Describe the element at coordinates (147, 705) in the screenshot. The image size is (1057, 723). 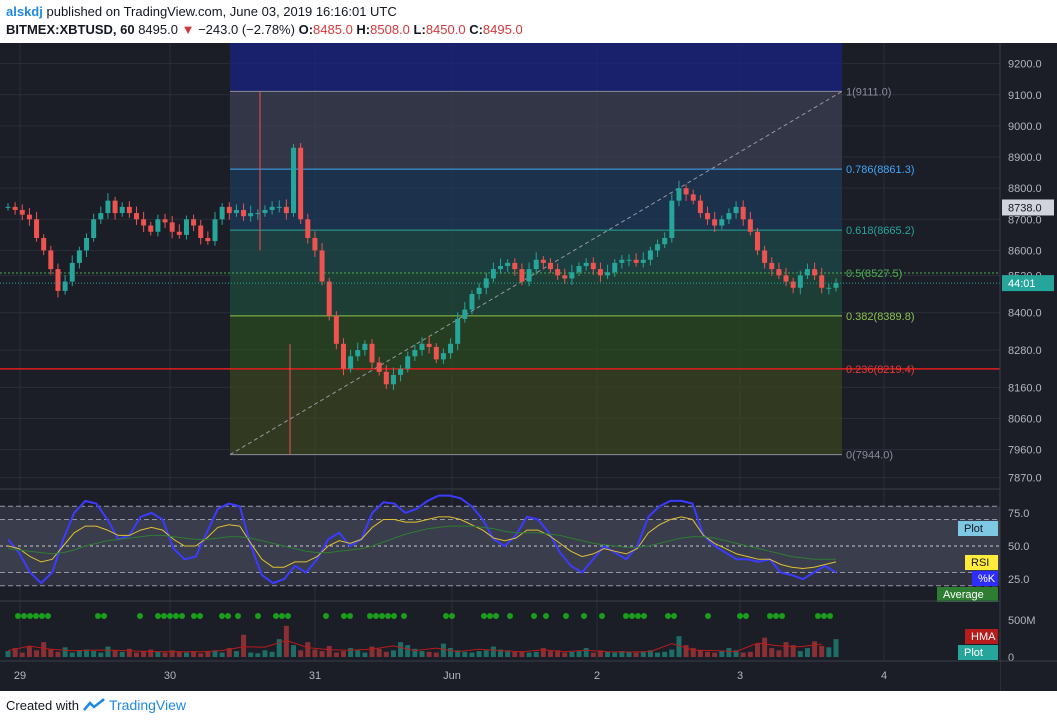
I see `tradingview-brand: TradingView` at that location.